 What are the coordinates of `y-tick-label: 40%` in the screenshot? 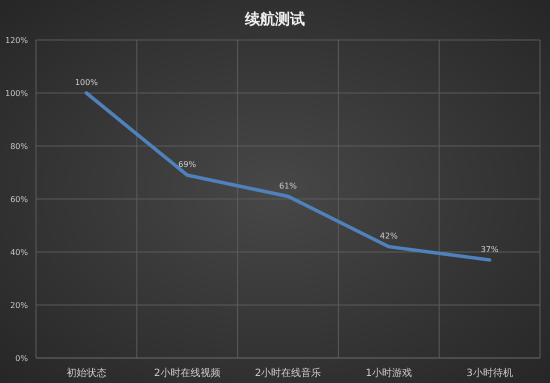 It's located at (19, 252).